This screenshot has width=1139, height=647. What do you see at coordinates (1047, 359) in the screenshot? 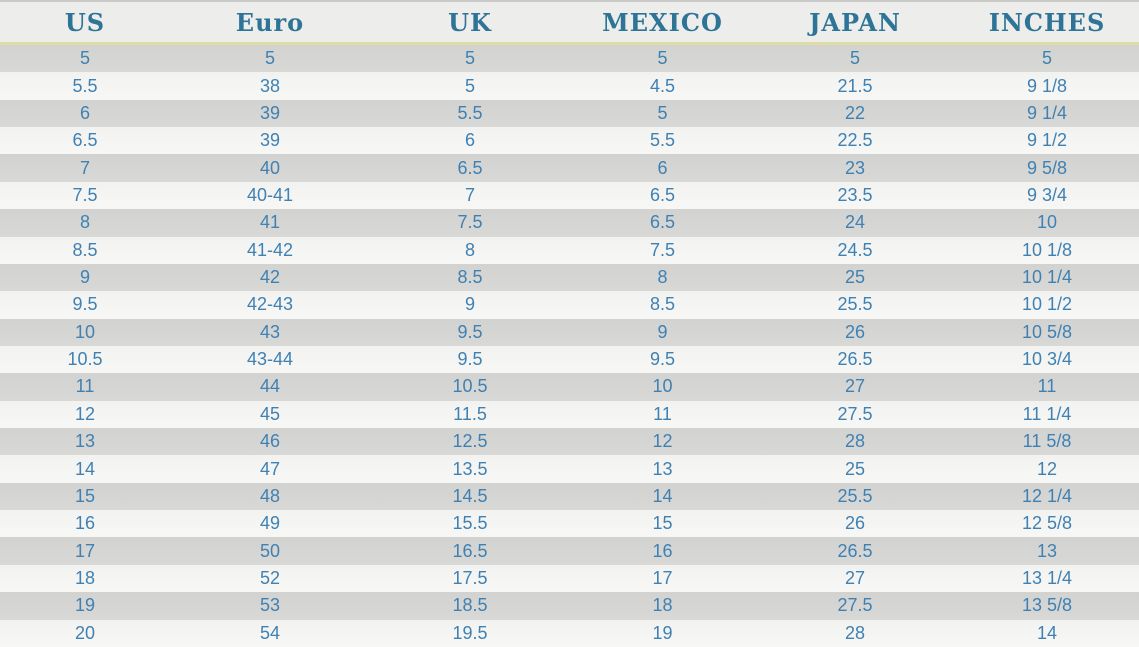
I see `cell-inches: 10 3/4` at bounding box center [1047, 359].